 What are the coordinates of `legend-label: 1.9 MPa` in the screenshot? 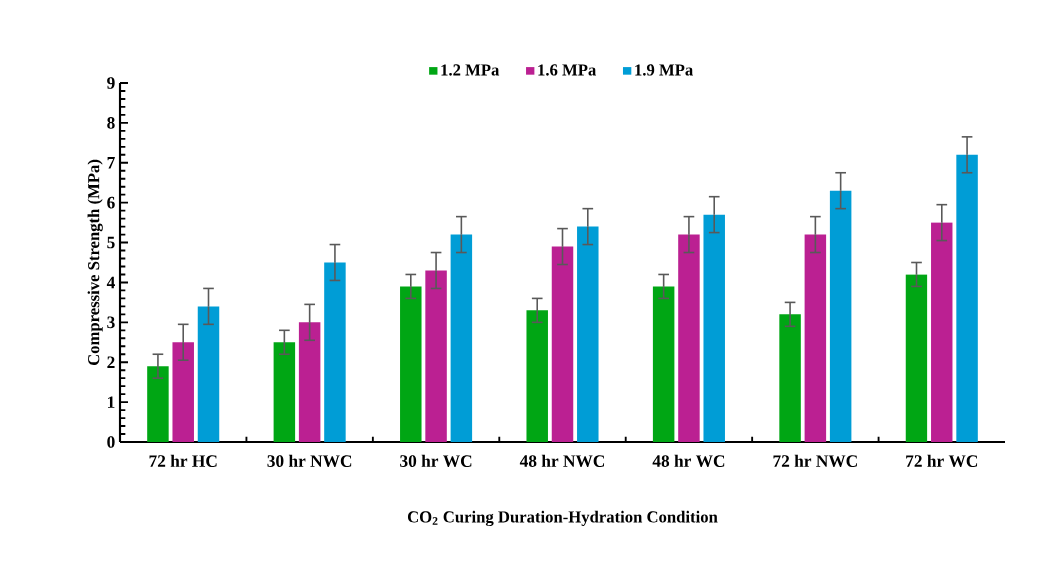 It's located at (664, 70).